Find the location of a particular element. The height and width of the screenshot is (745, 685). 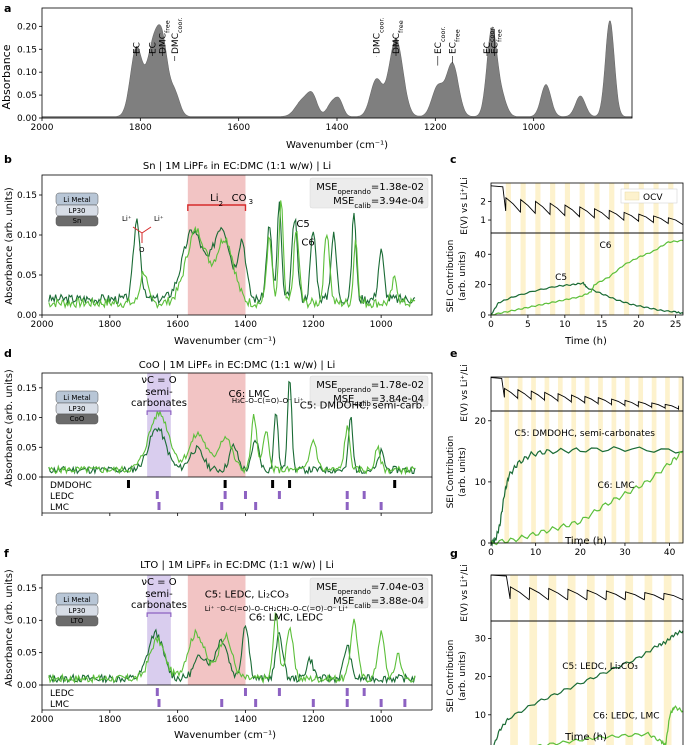

mse-box is located at coordinates (369, 391).